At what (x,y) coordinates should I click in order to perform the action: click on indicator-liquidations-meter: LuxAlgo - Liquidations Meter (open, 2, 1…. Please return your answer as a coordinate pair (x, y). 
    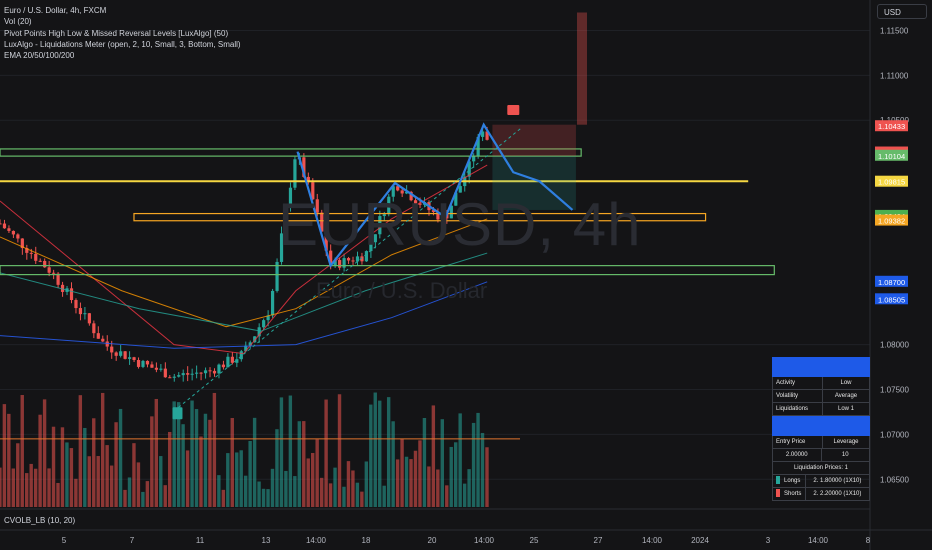
    Looking at the image, I should click on (122, 44).